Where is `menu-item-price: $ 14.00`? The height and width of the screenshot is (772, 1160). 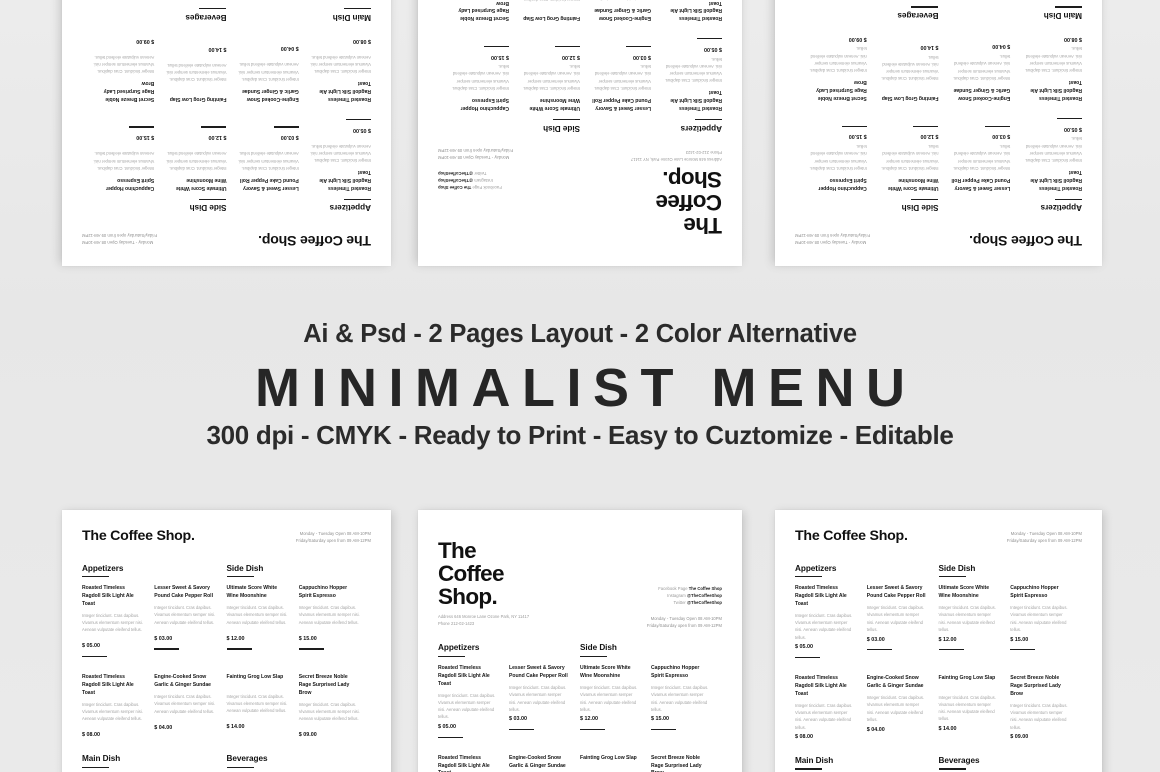 menu-item-price: $ 14.00 is located at coordinates (929, 46).